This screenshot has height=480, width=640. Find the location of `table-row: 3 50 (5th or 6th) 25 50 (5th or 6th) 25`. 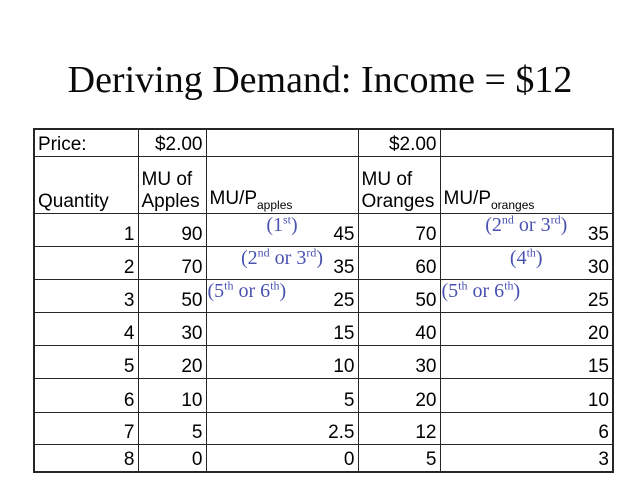

table-row: 3 50 (5th or 6th) 25 50 (5th or 6th) 25 is located at coordinates (323, 295).